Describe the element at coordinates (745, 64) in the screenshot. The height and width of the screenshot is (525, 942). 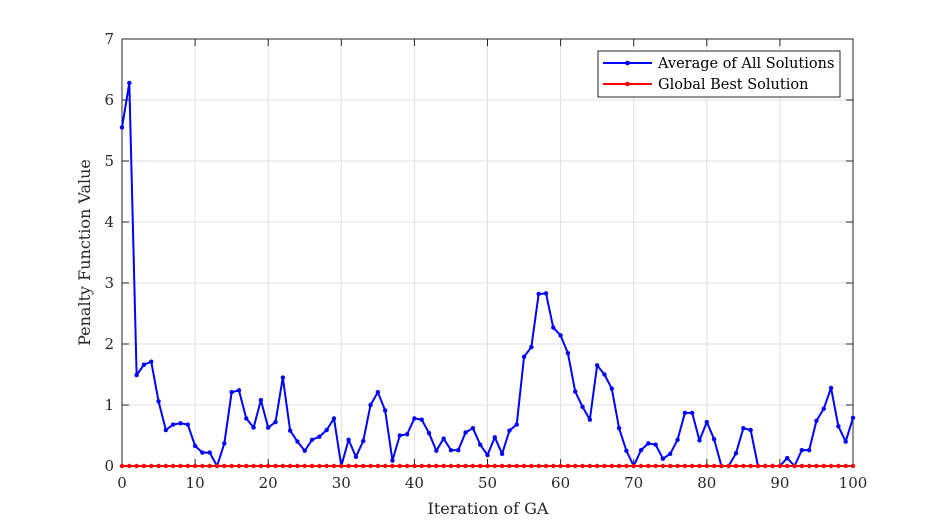
I see `legend-label-average: Average of All Solutions` at that location.